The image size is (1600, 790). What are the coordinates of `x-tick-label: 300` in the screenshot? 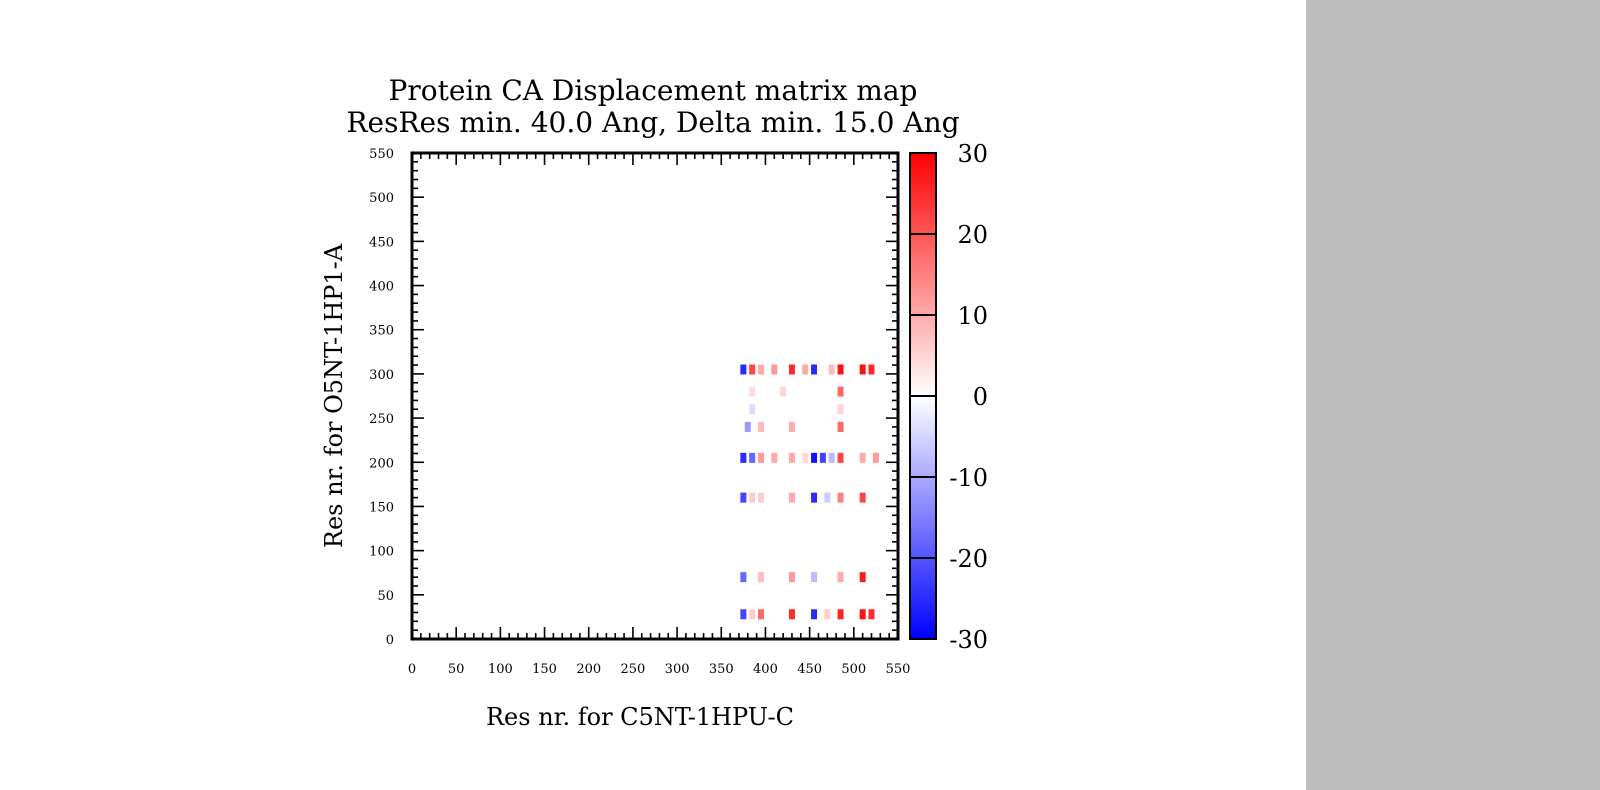 It's located at (677, 669).